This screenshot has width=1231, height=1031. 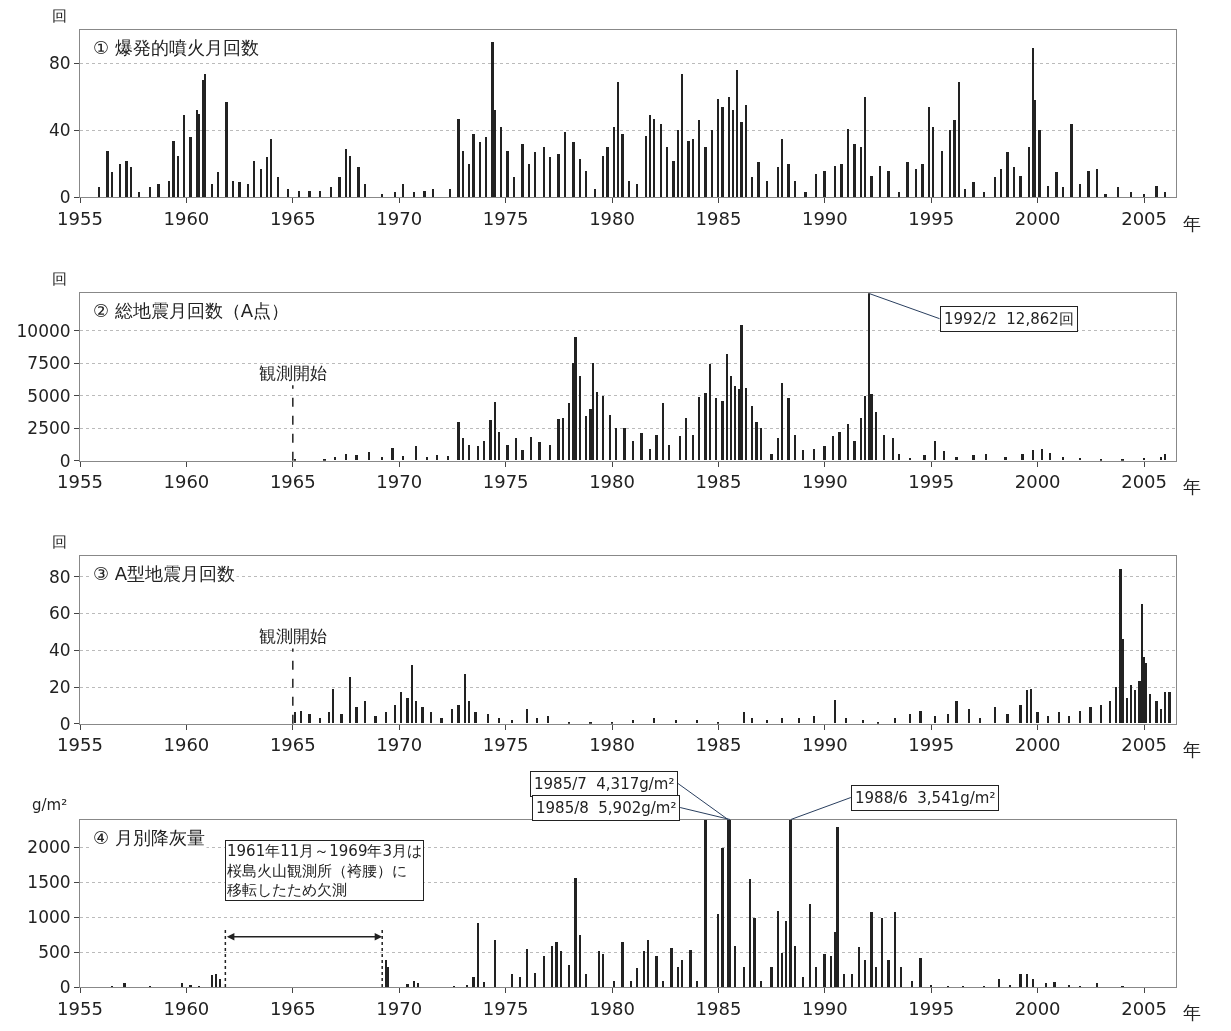 I want to click on x-tick-label: 1975, so click(x=505, y=1008).